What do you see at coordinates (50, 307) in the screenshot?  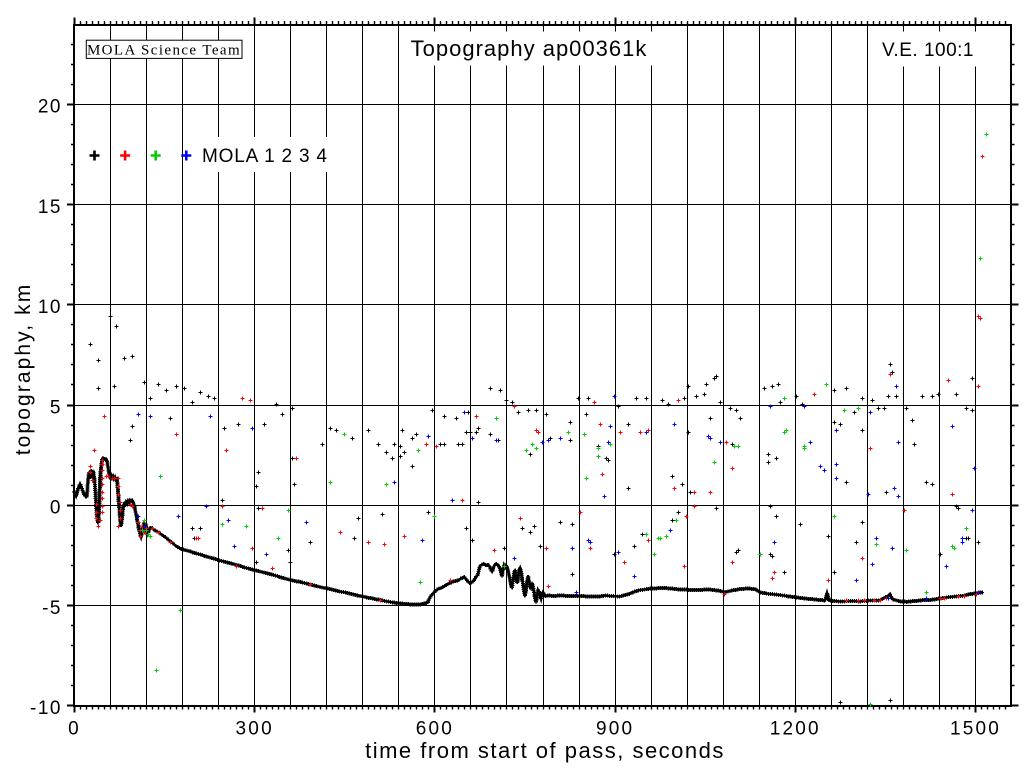 I see `svg-text: 10` at bounding box center [50, 307].